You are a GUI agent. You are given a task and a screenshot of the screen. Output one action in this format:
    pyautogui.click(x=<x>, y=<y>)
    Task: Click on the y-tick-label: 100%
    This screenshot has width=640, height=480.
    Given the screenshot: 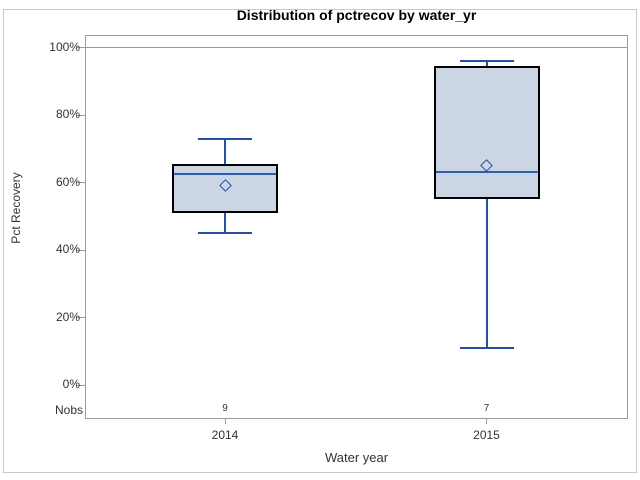 What is the action you would take?
    pyautogui.click(x=64, y=46)
    